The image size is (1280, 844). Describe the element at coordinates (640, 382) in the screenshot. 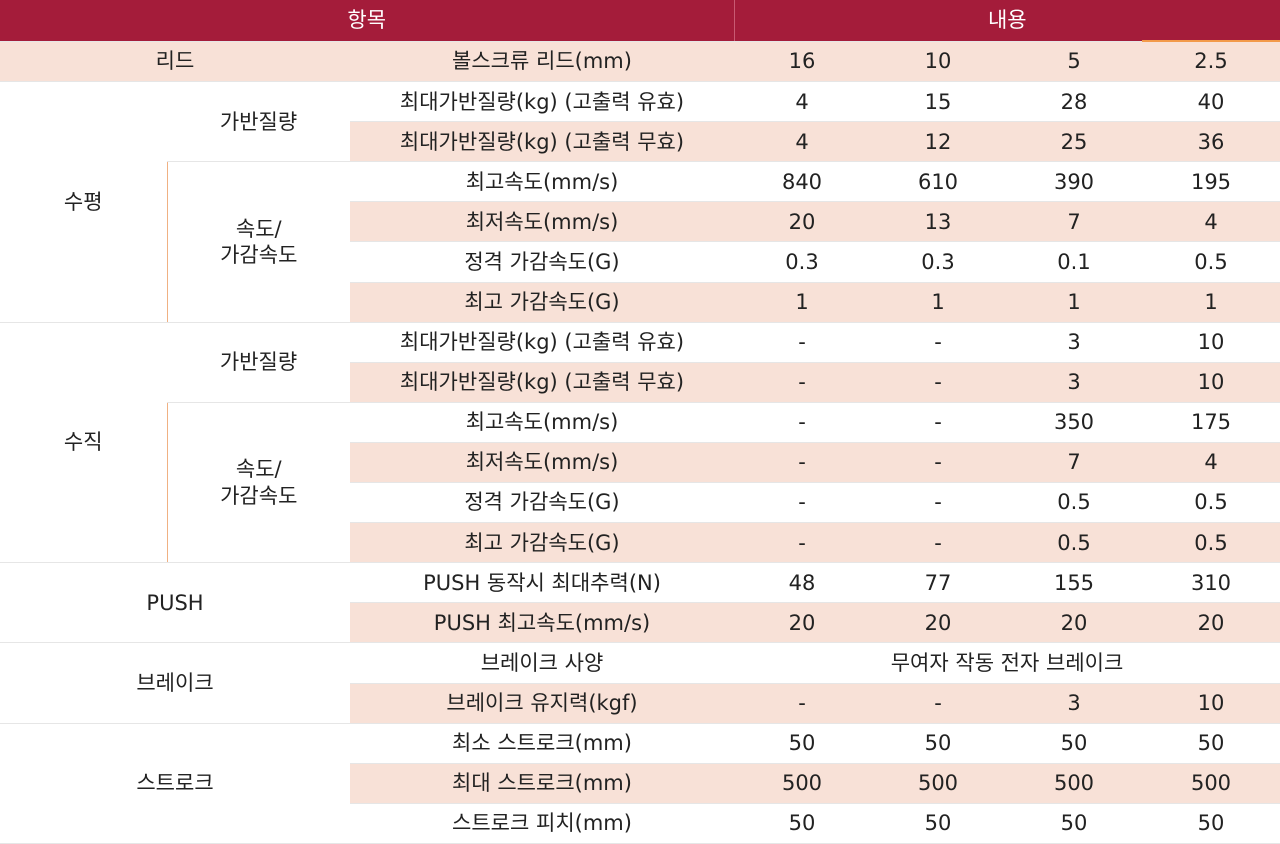

I see `table-row: 최대가반질량(kg) (고출력 무효) - - 3 10` at that location.